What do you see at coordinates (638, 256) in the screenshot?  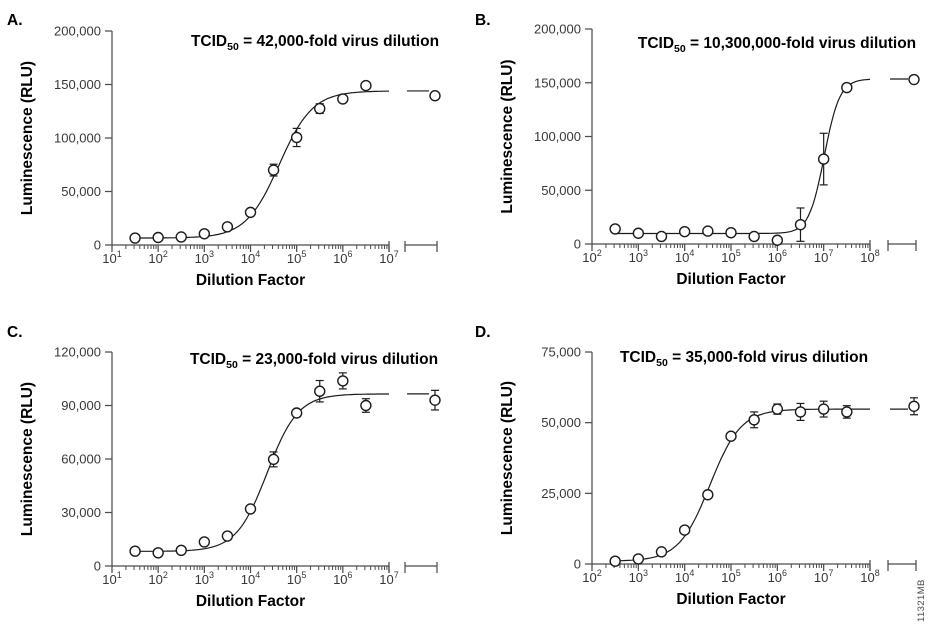 I see `svg-text: 10³` at bounding box center [638, 256].